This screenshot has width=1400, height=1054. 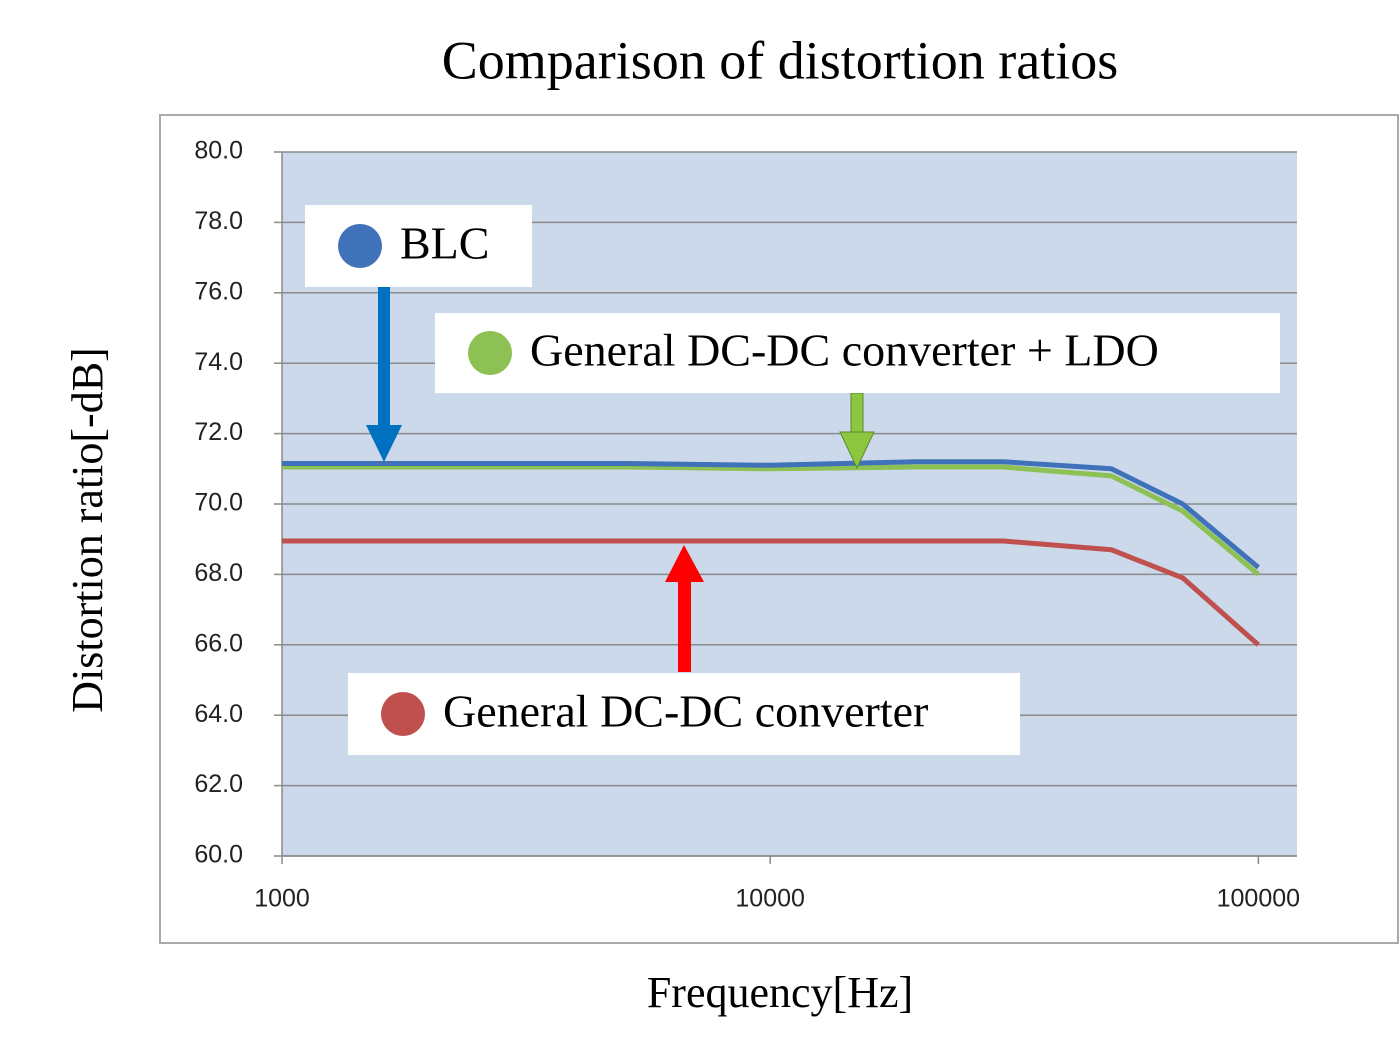 I want to click on x-axis-label: Frequency[Hz], so click(x=780, y=992).